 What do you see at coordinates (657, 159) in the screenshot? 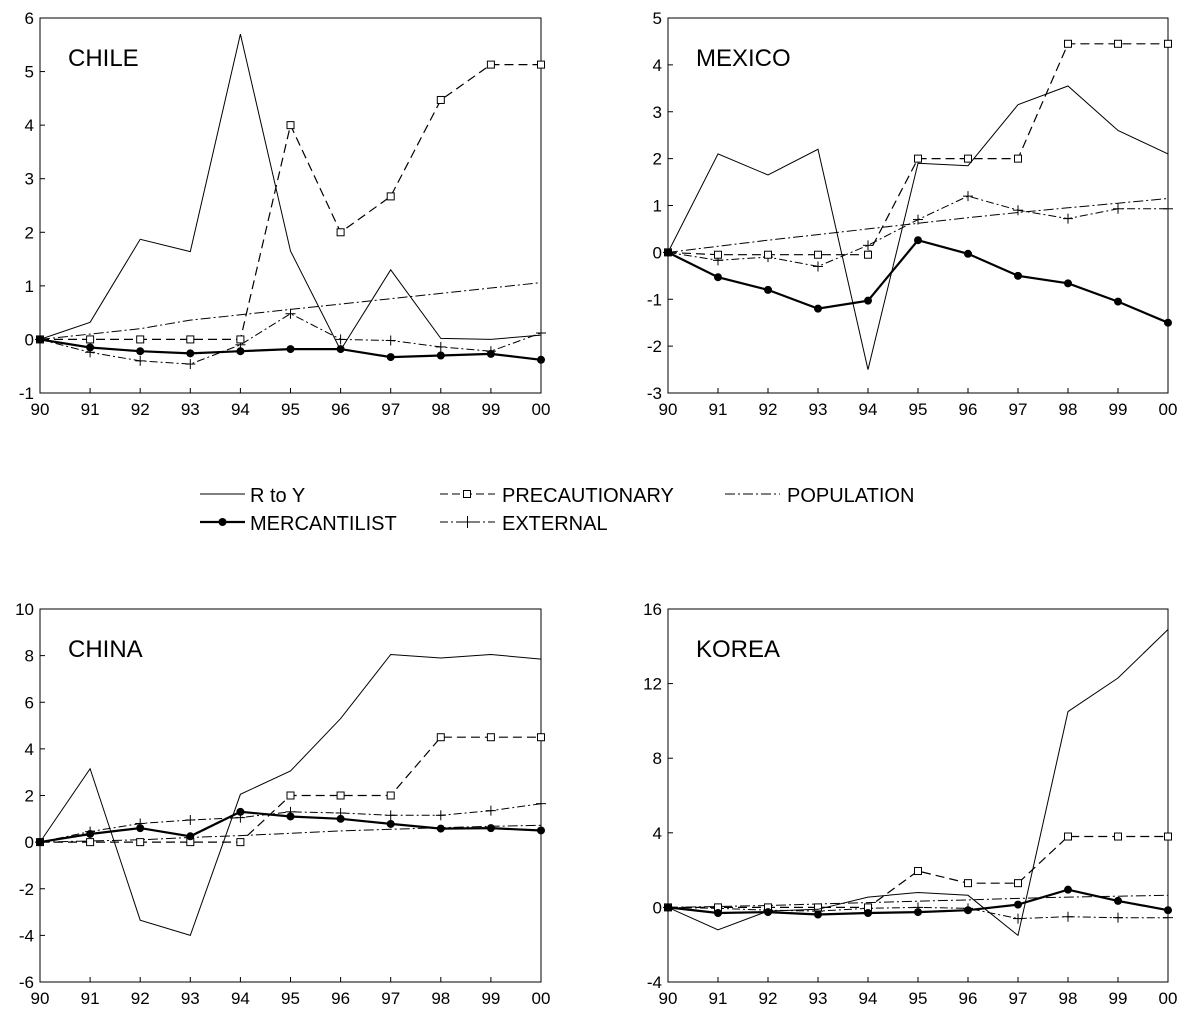
I see `y-tick-label: 2` at bounding box center [657, 159].